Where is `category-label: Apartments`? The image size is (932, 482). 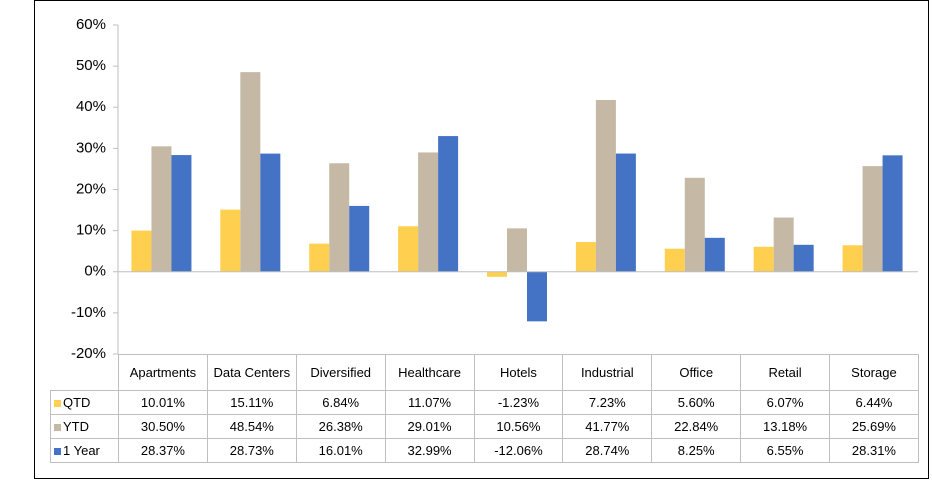 category-label: Apartments is located at coordinates (163, 372).